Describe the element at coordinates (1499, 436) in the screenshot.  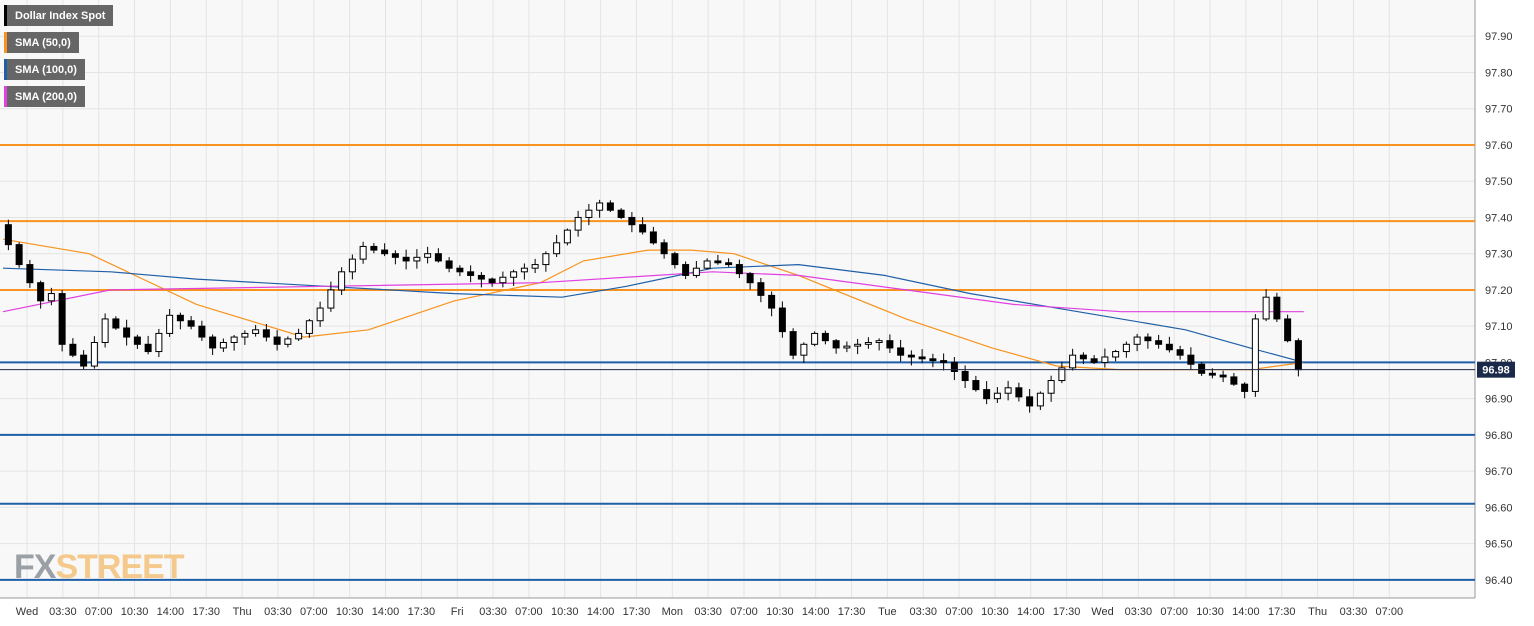
I see `y-tick-label: 96.80` at that location.